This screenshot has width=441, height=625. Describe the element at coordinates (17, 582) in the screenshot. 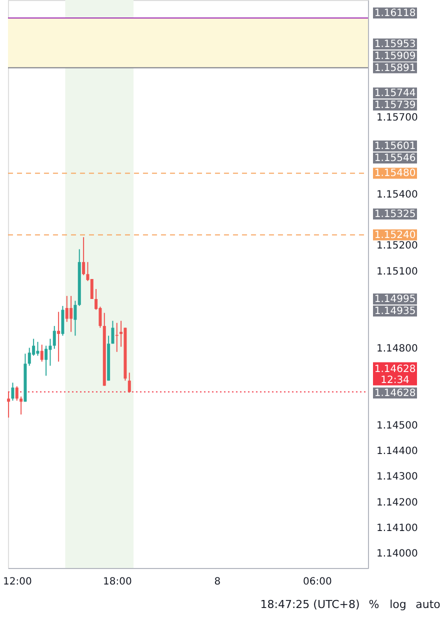

I see `x-tick-label: 12:00` at that location.